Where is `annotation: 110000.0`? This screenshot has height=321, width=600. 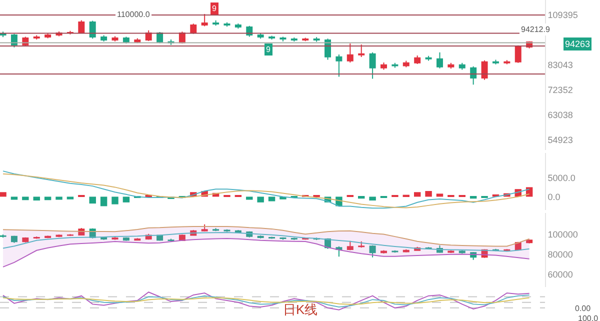 annotation: 110000.0 is located at coordinates (133, 14).